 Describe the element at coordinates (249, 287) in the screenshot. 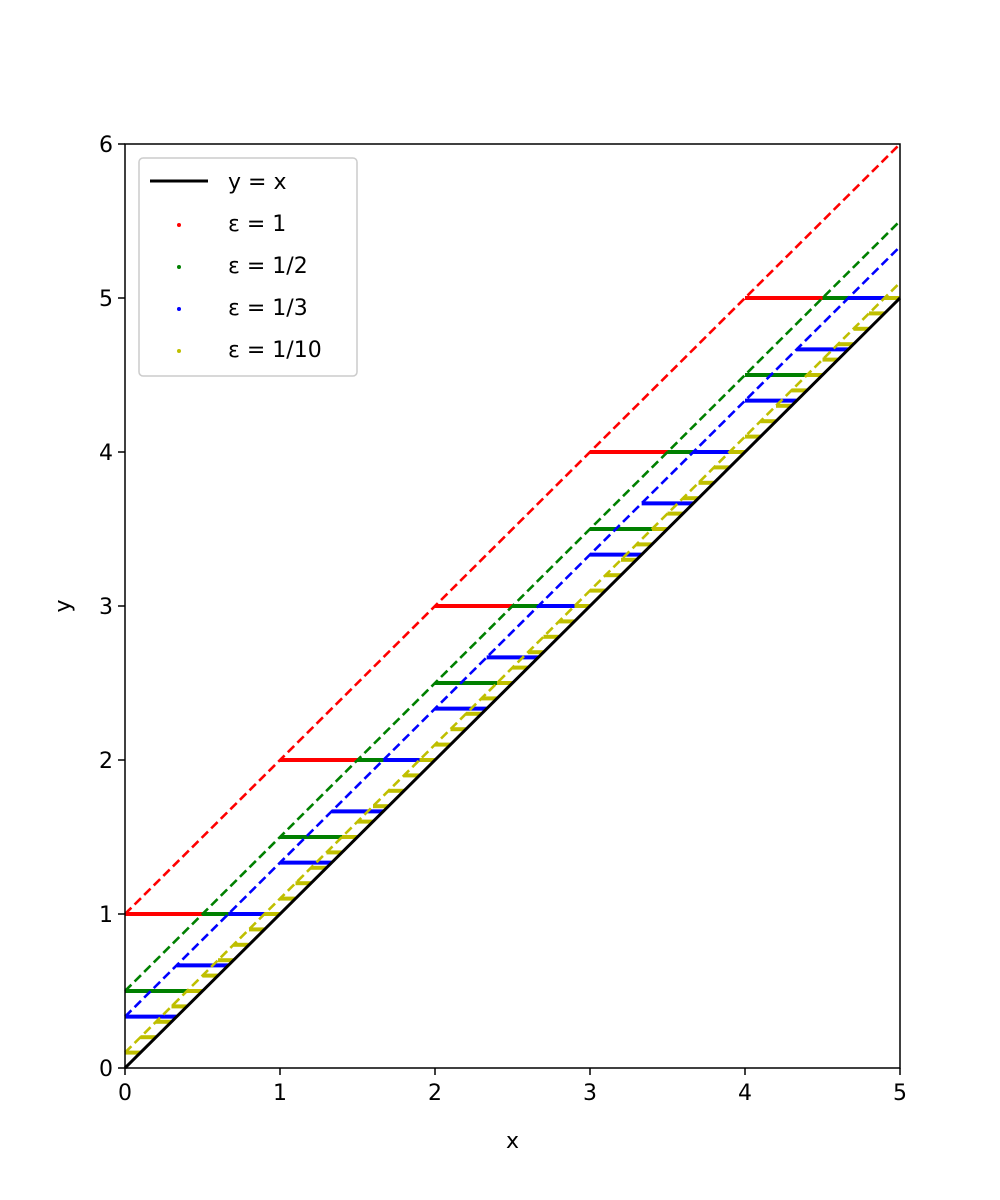

I see `legend-series: ε = 1 ε = 1/2 ε = 1/3 ε = 1/10` at that location.